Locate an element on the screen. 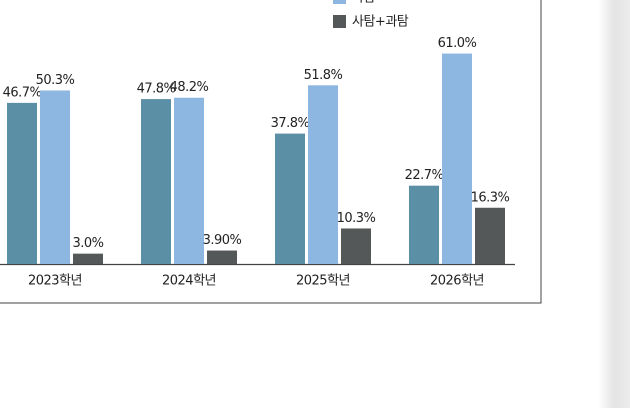  value-label: 3.90% is located at coordinates (222, 240).